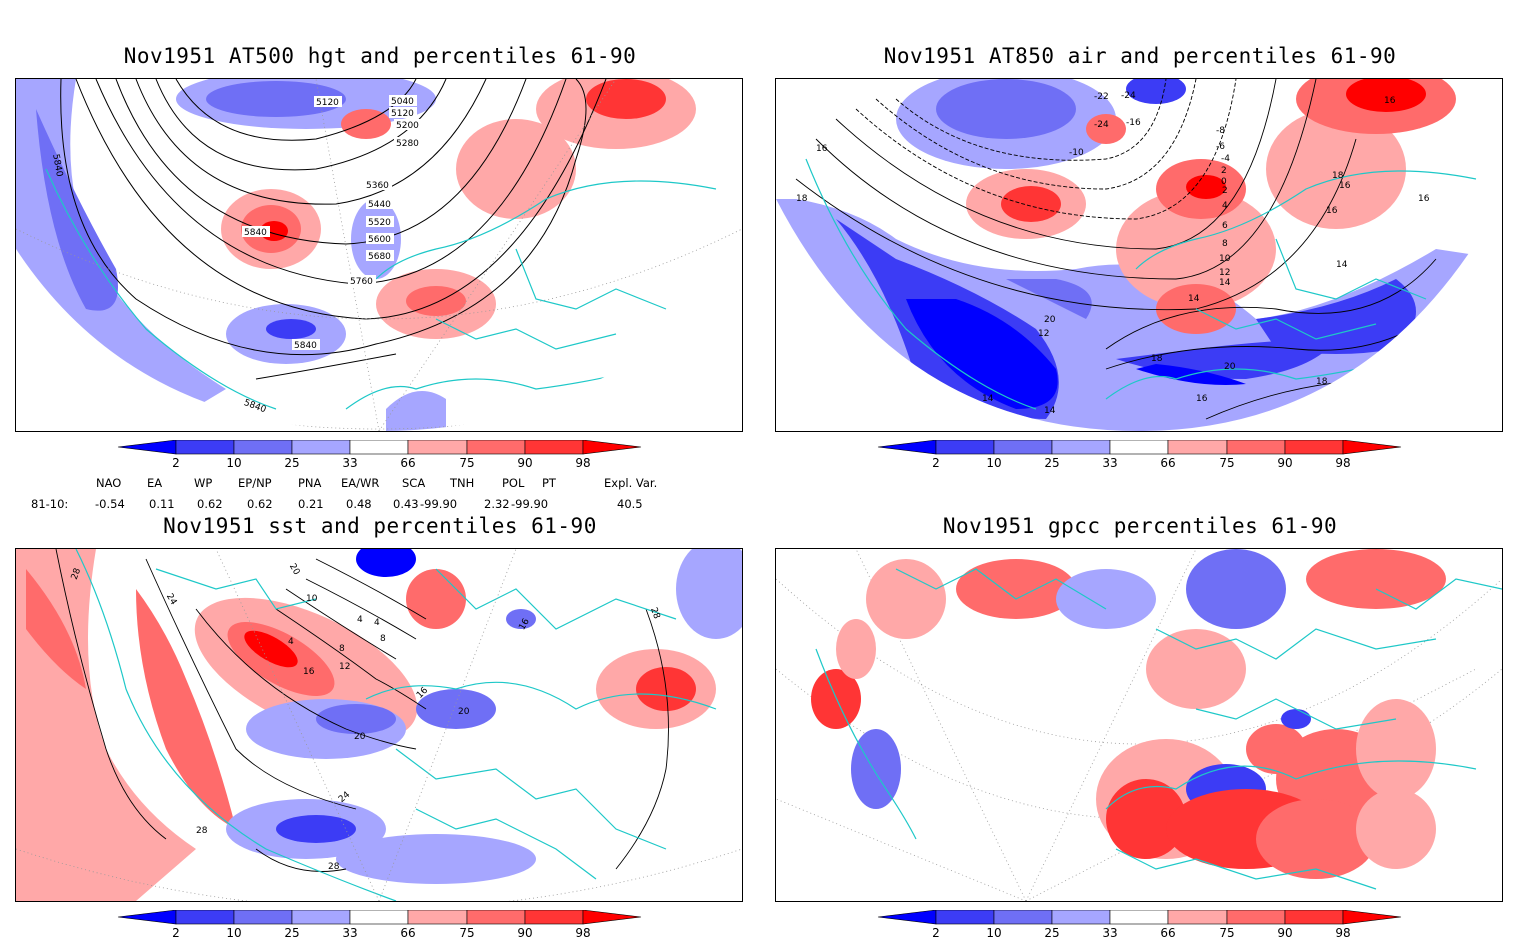  I want to click on contour-label-text: 2, so click(1224, 171).